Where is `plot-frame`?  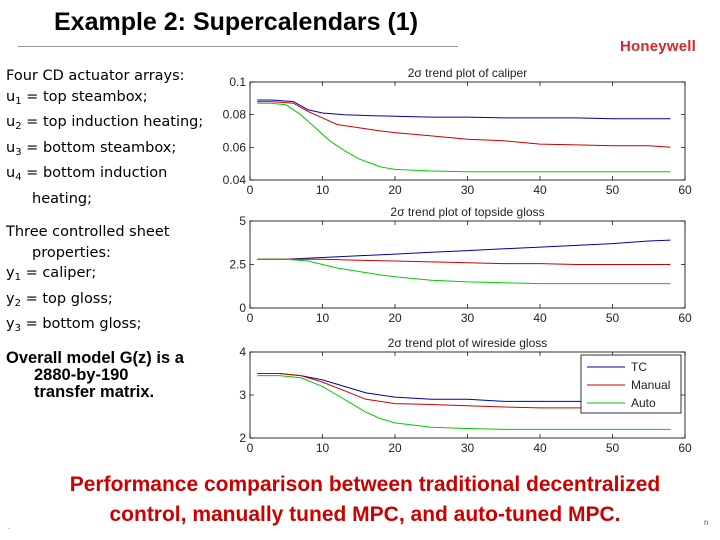
plot-frame is located at coordinates (467, 131).